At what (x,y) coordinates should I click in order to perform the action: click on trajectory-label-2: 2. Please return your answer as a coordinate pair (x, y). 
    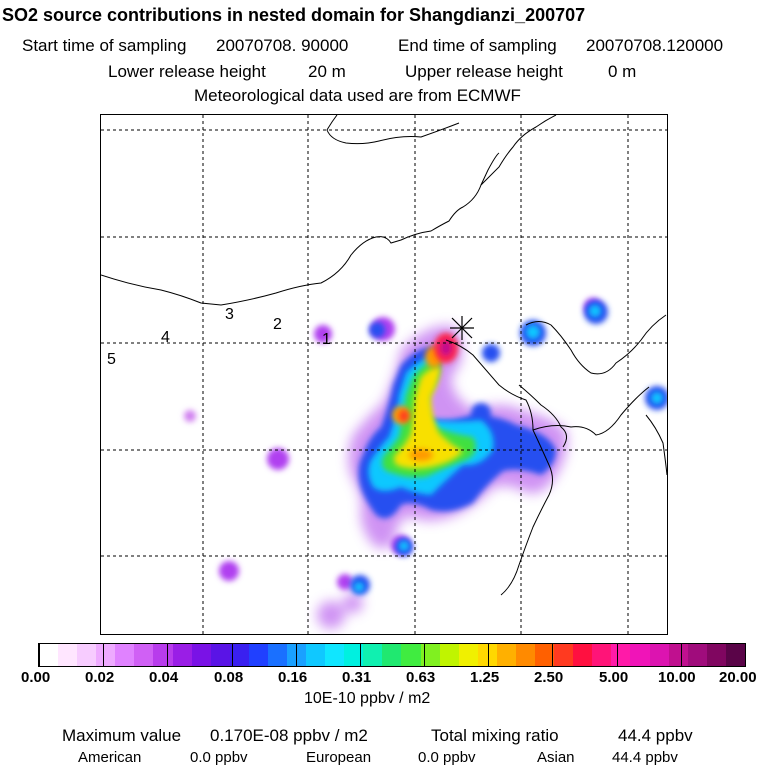
    Looking at the image, I should click on (277, 324).